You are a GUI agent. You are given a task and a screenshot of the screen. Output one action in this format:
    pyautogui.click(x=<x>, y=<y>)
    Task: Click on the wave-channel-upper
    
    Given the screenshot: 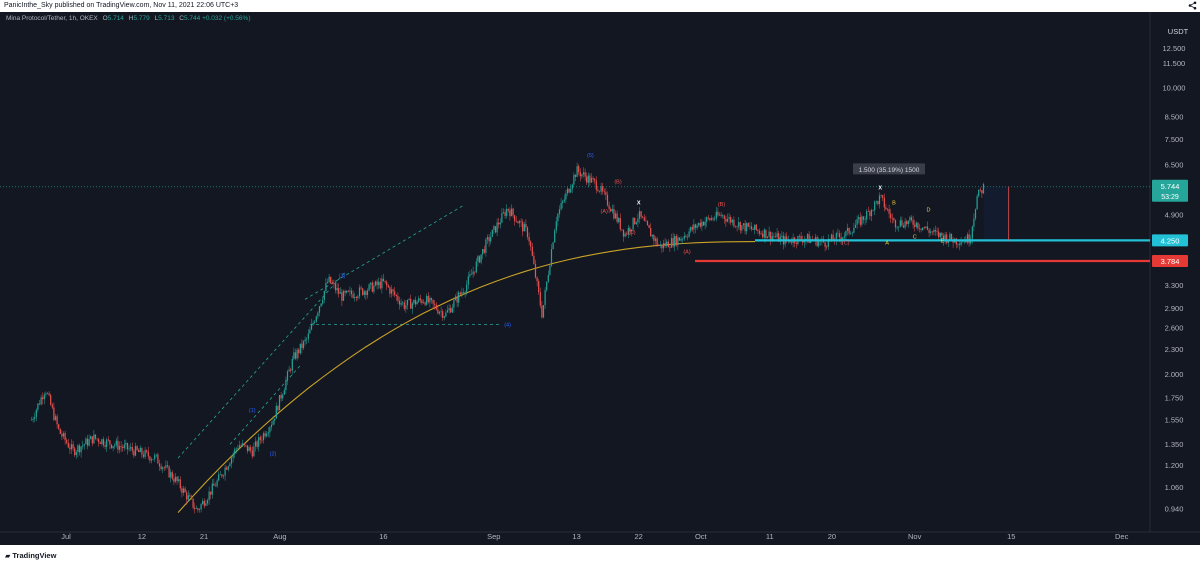 What is the action you would take?
    pyautogui.click(x=261, y=365)
    